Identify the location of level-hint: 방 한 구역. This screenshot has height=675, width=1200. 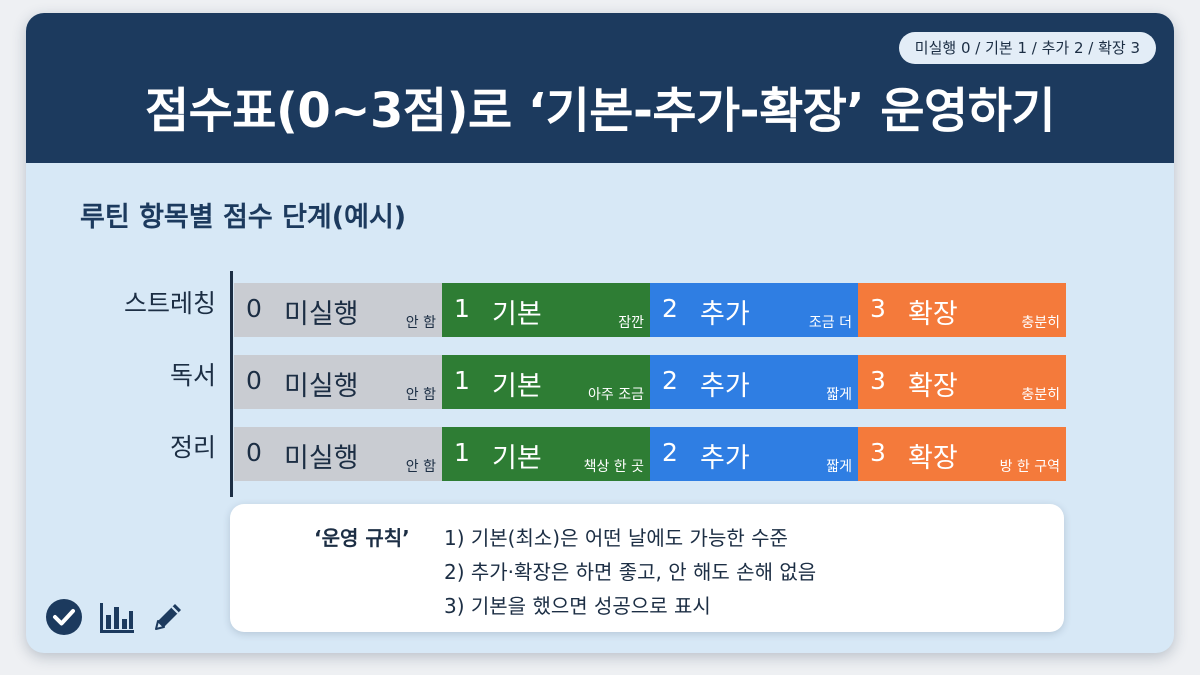
(1029, 467).